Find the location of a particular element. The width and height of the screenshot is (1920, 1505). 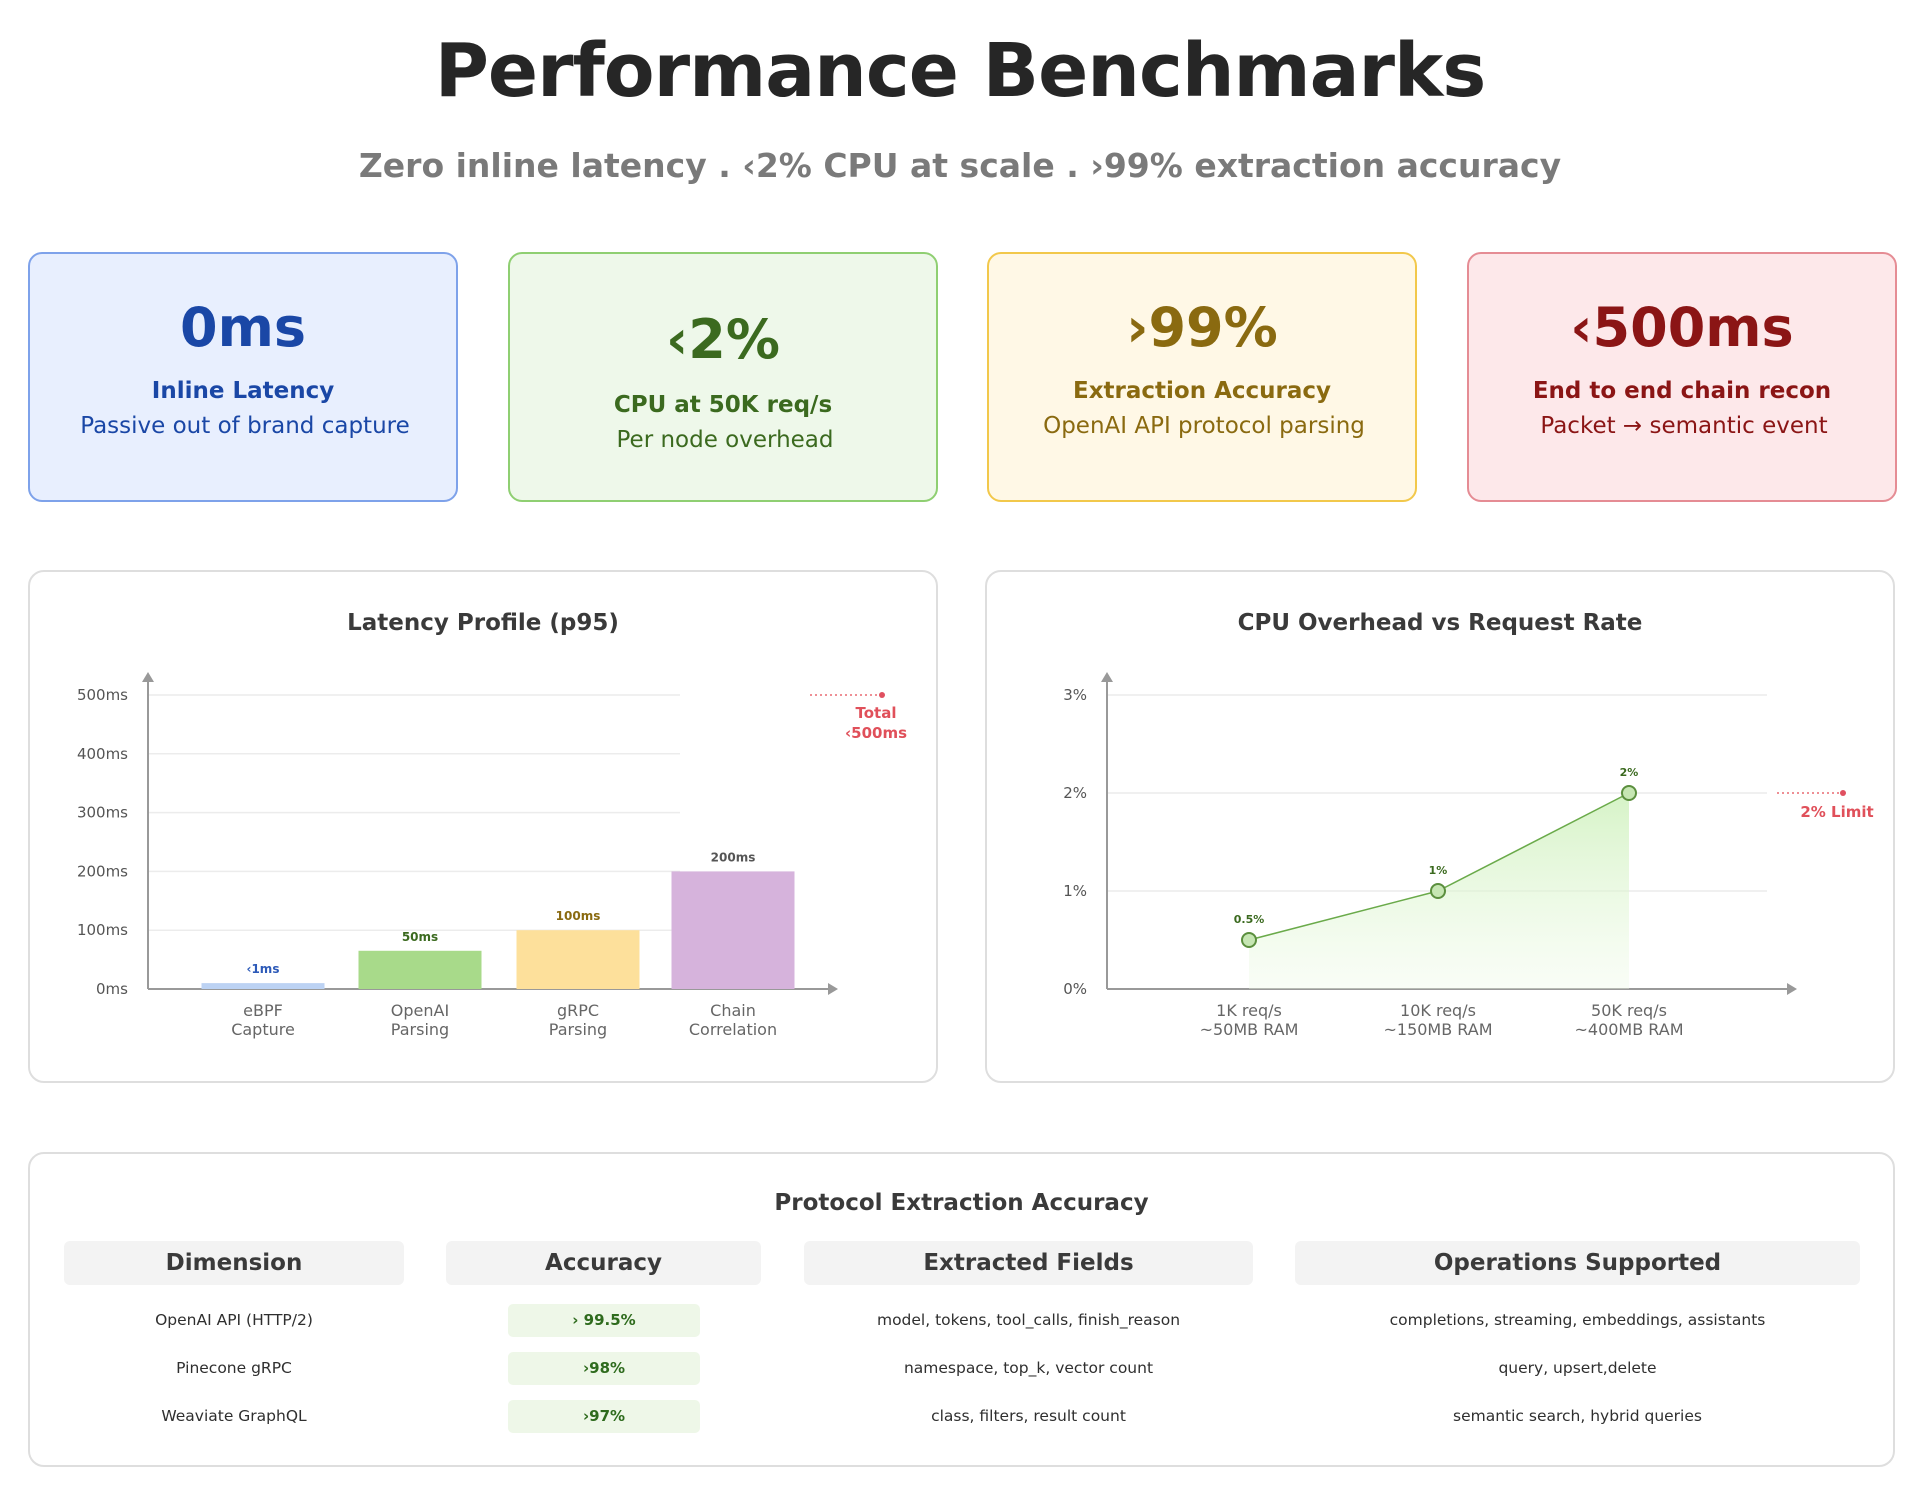

x-tick-label: 1K req/s is located at coordinates (1249, 1010).